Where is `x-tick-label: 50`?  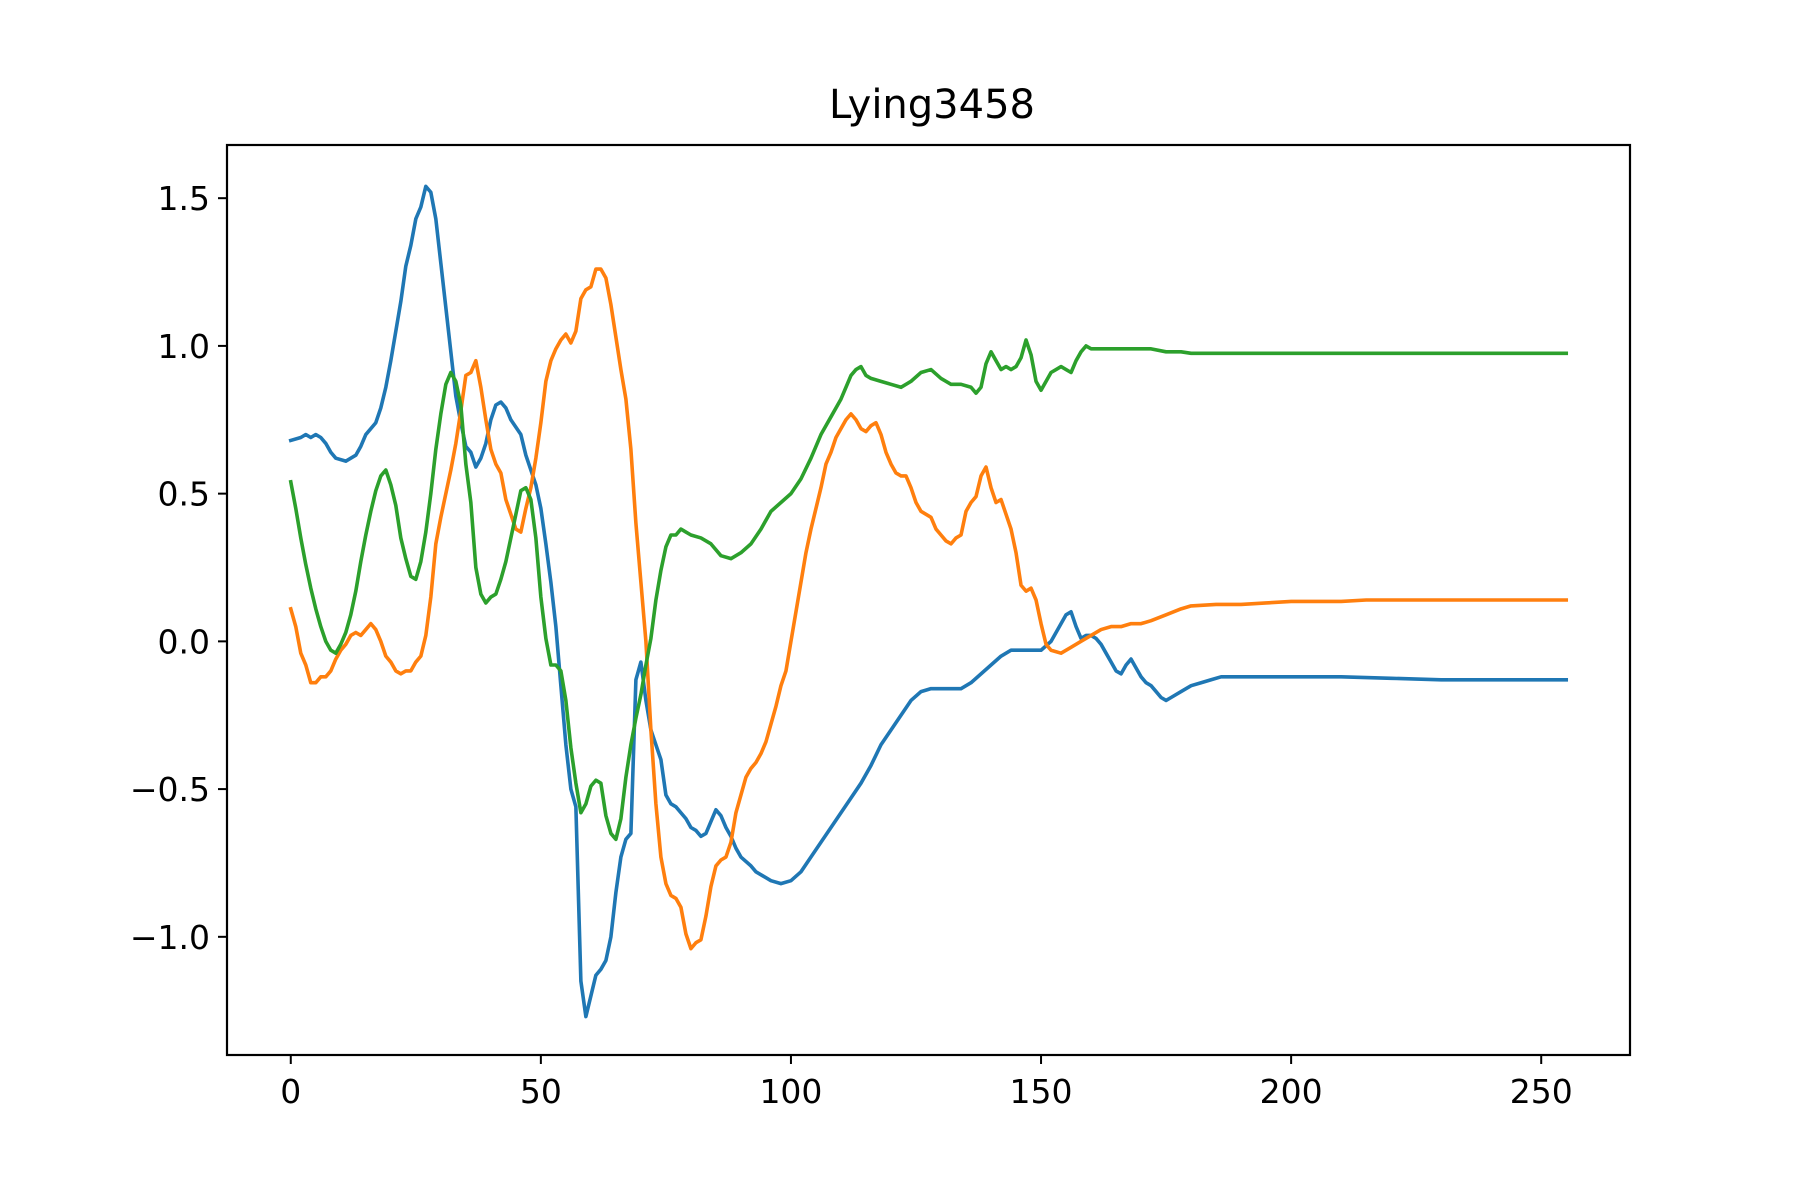
x-tick-label: 50 is located at coordinates (541, 1091).